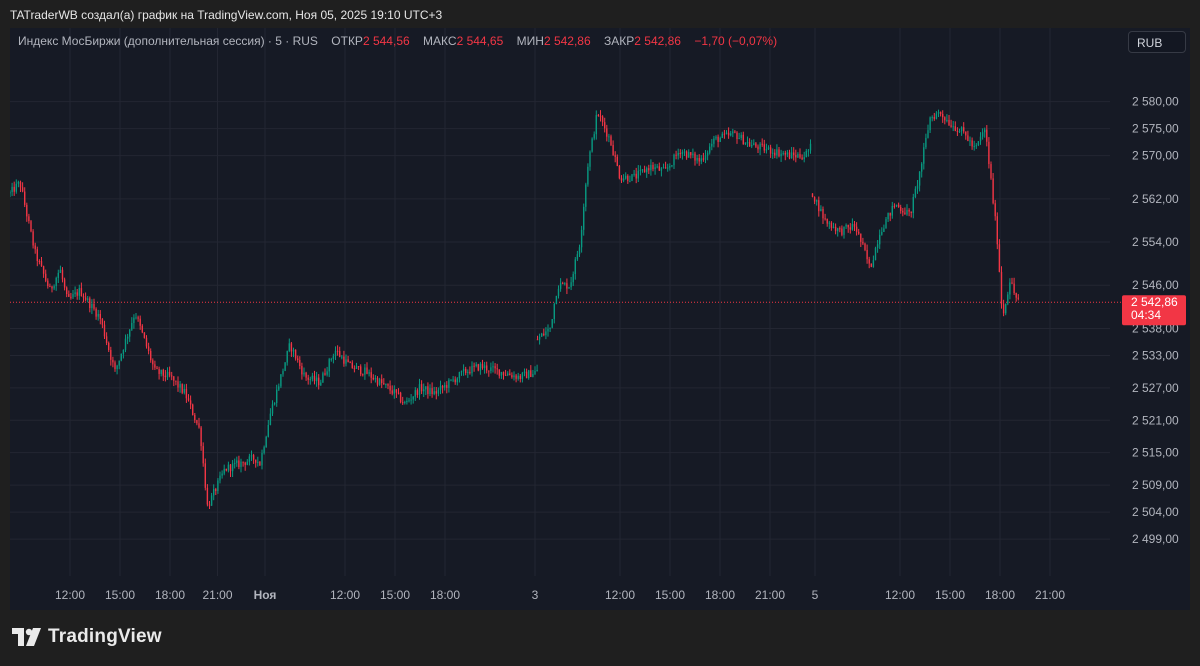 The image size is (1200, 666). What do you see at coordinates (620, 595) in the screenshot?
I see `x-tick-label-9: 12:00` at bounding box center [620, 595].